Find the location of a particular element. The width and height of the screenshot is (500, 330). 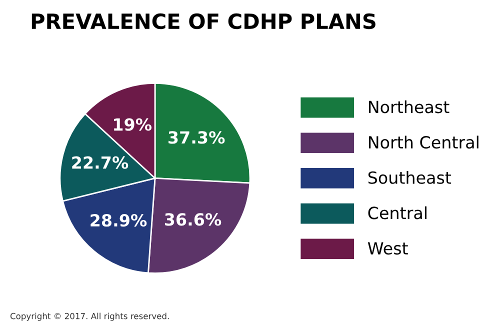

legend-label: West is located at coordinates (388, 248).